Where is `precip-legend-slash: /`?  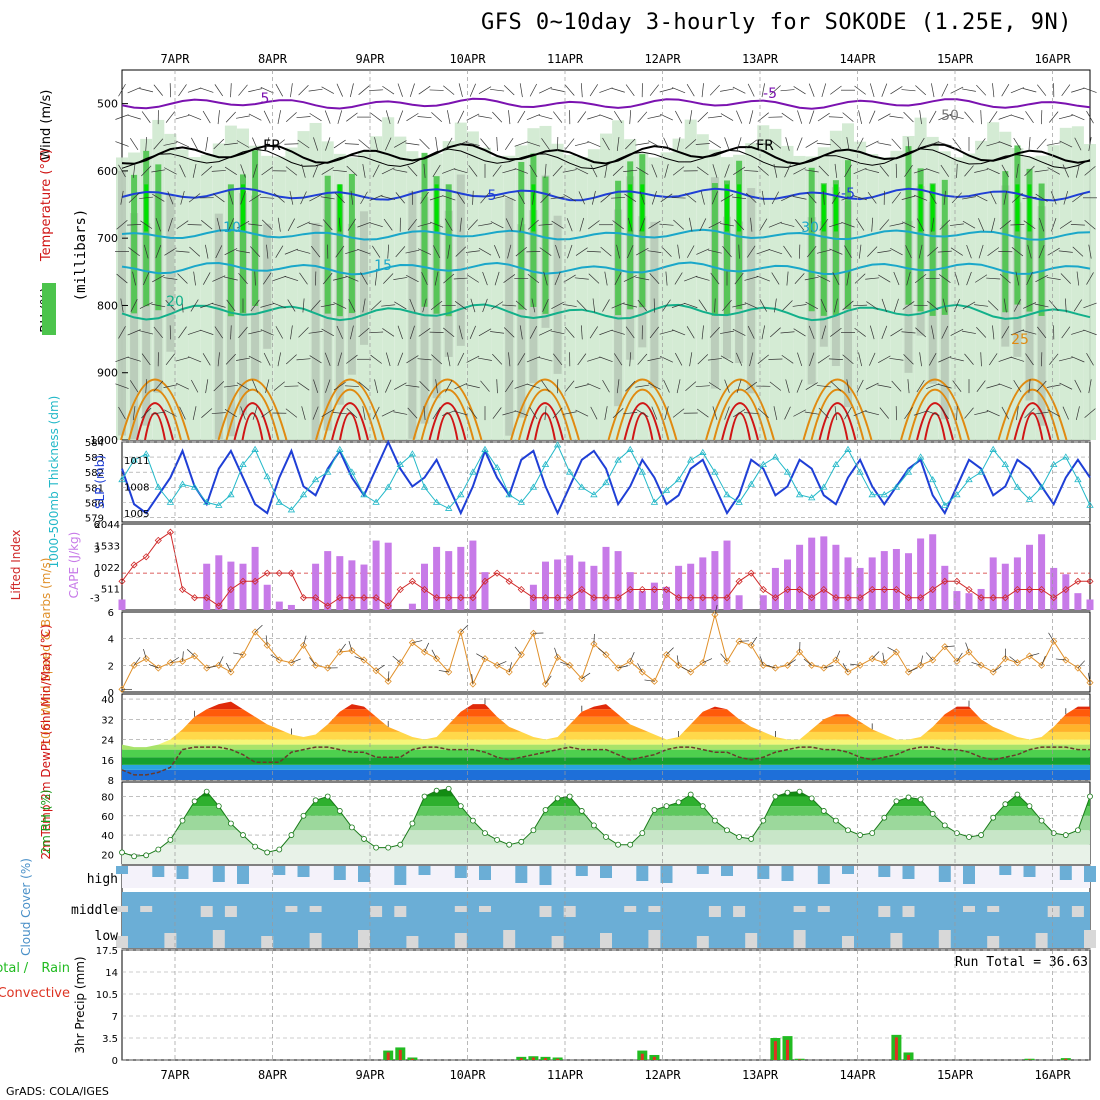
precip-legend-slash: / is located at coordinates (26, 968).